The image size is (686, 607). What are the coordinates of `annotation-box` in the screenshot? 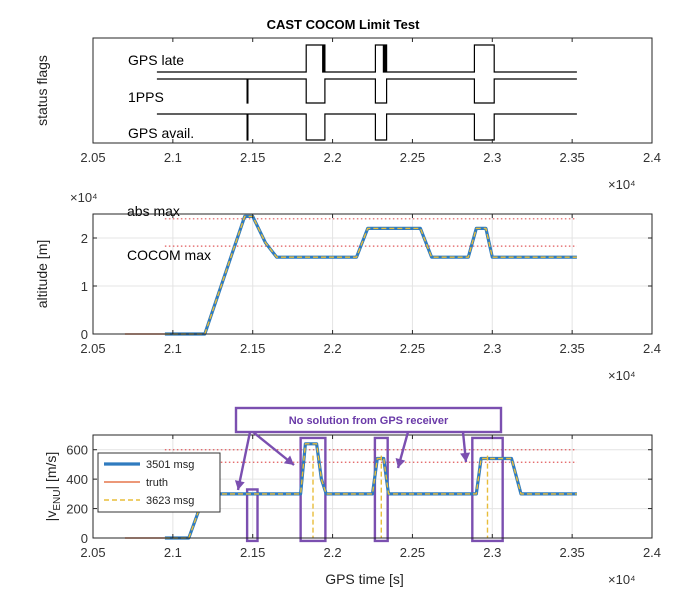 It's located at (368, 420).